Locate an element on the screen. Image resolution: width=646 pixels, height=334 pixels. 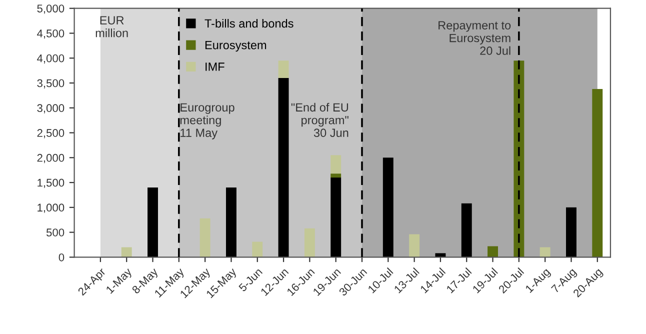
annotation: EUR million is located at coordinates (112, 27).